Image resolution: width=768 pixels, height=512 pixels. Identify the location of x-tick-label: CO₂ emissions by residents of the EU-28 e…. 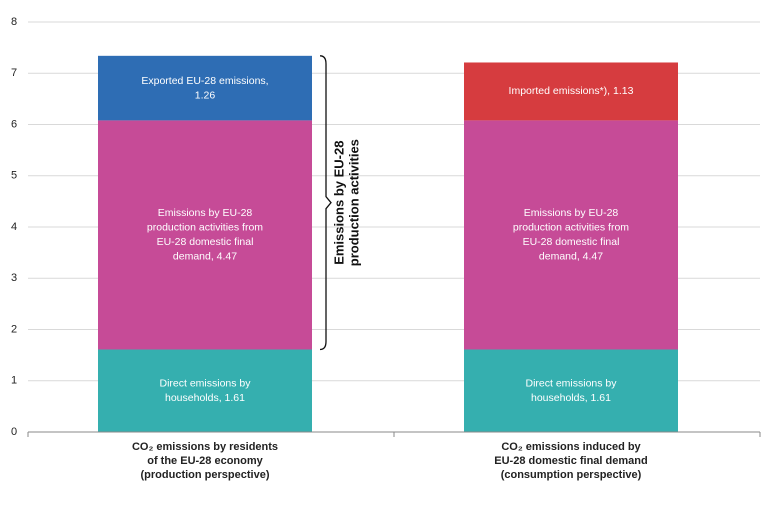
(205, 461).